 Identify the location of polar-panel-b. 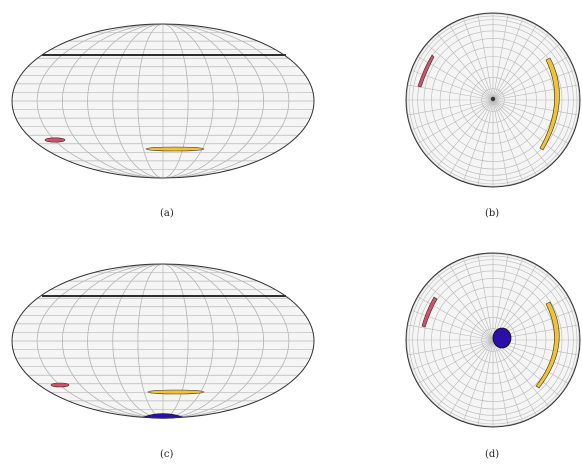
(493, 100).